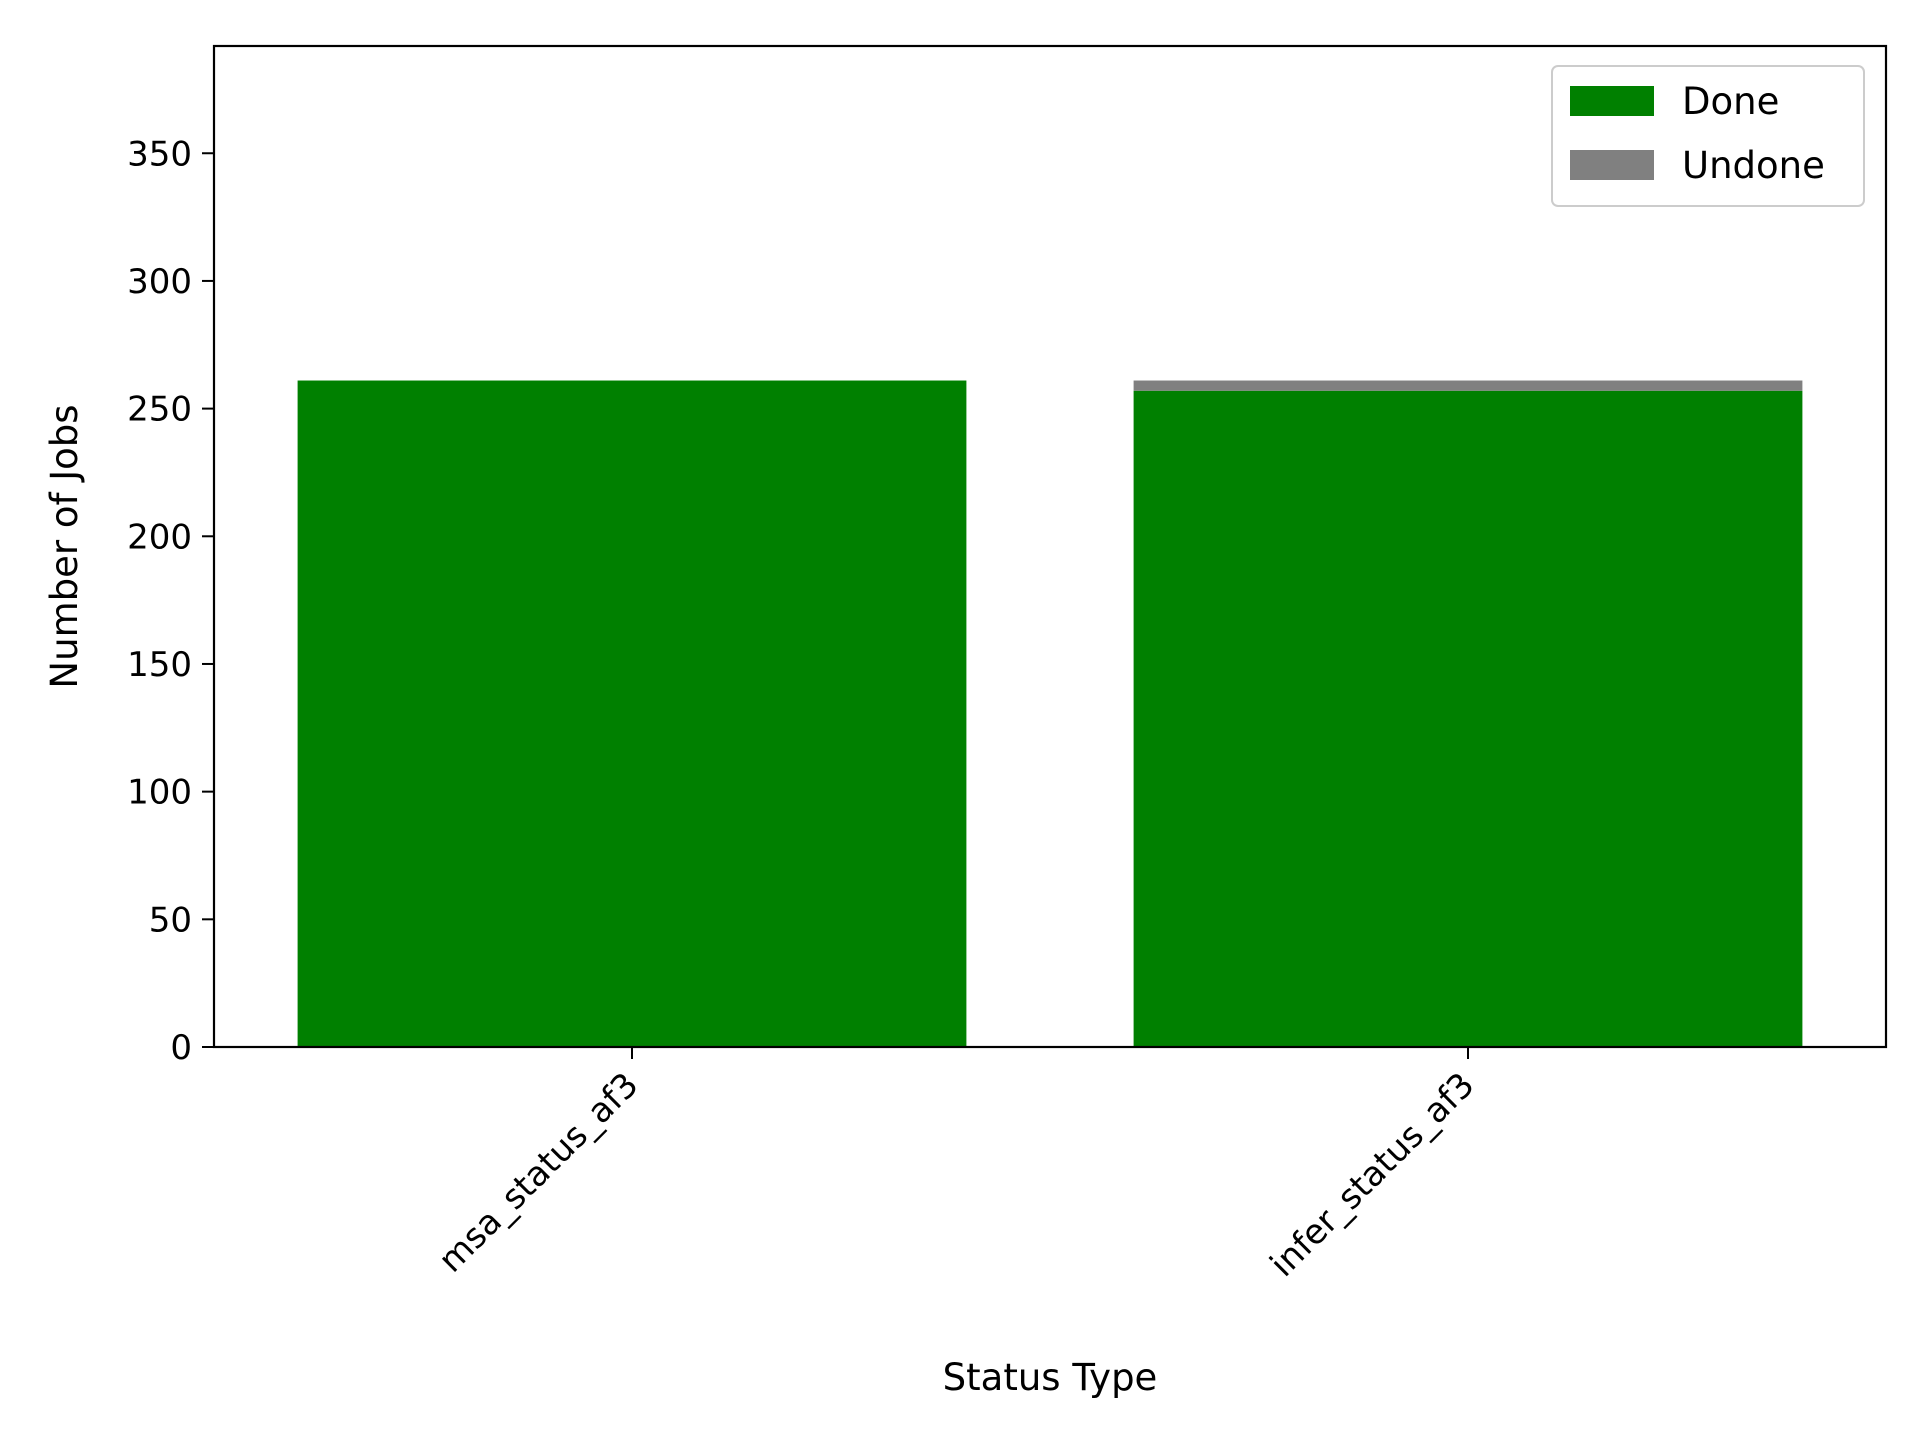  Describe the element at coordinates (1373, 1175) in the screenshot. I see `x-tick-label-infer_status_af3: infer_status_af3` at that location.